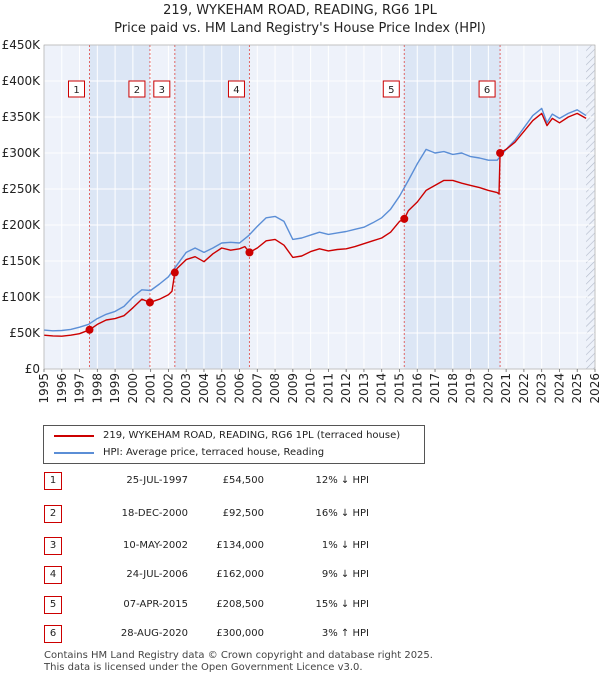 This screenshot has height=680, width=600. I want to click on sale-label-number: 6, so click(487, 90).